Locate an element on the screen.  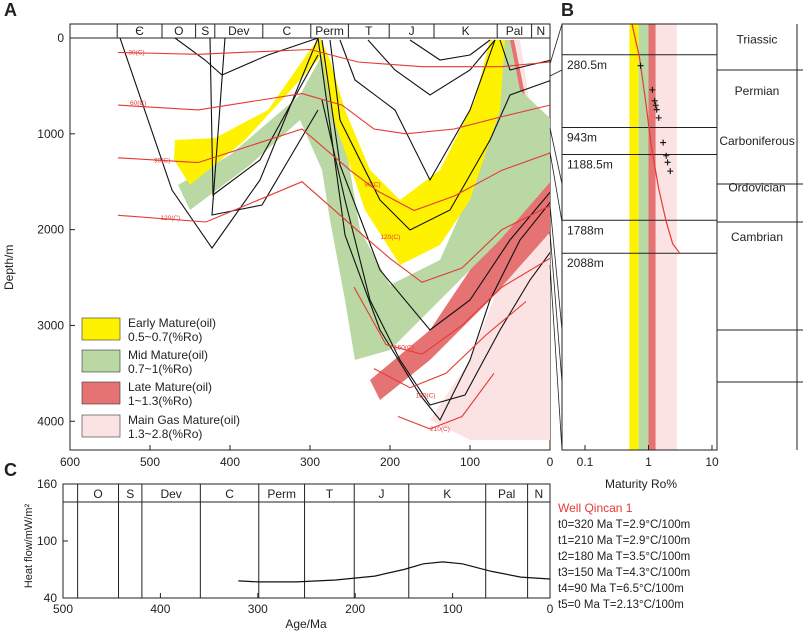
maturity-bands is located at coordinates (653, 237).